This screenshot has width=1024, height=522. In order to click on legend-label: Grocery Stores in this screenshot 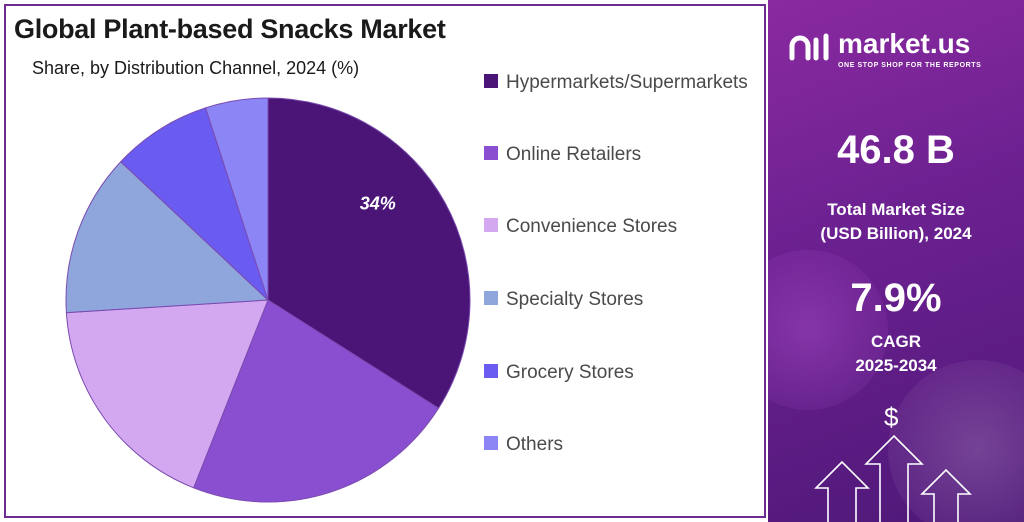, I will do `click(570, 372)`.